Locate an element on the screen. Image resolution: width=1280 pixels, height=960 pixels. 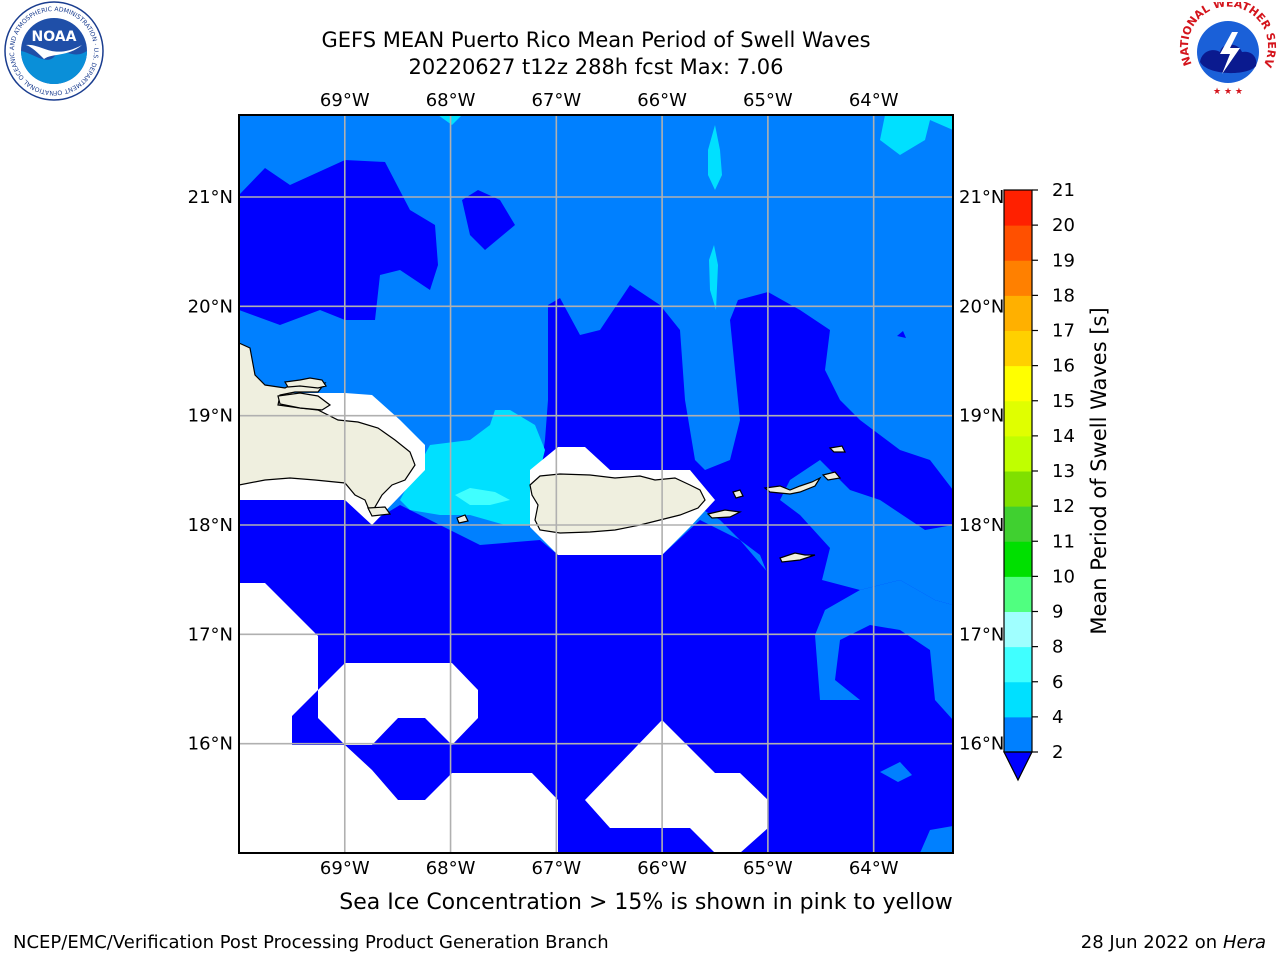
land-st-croix is located at coordinates (797, 557).